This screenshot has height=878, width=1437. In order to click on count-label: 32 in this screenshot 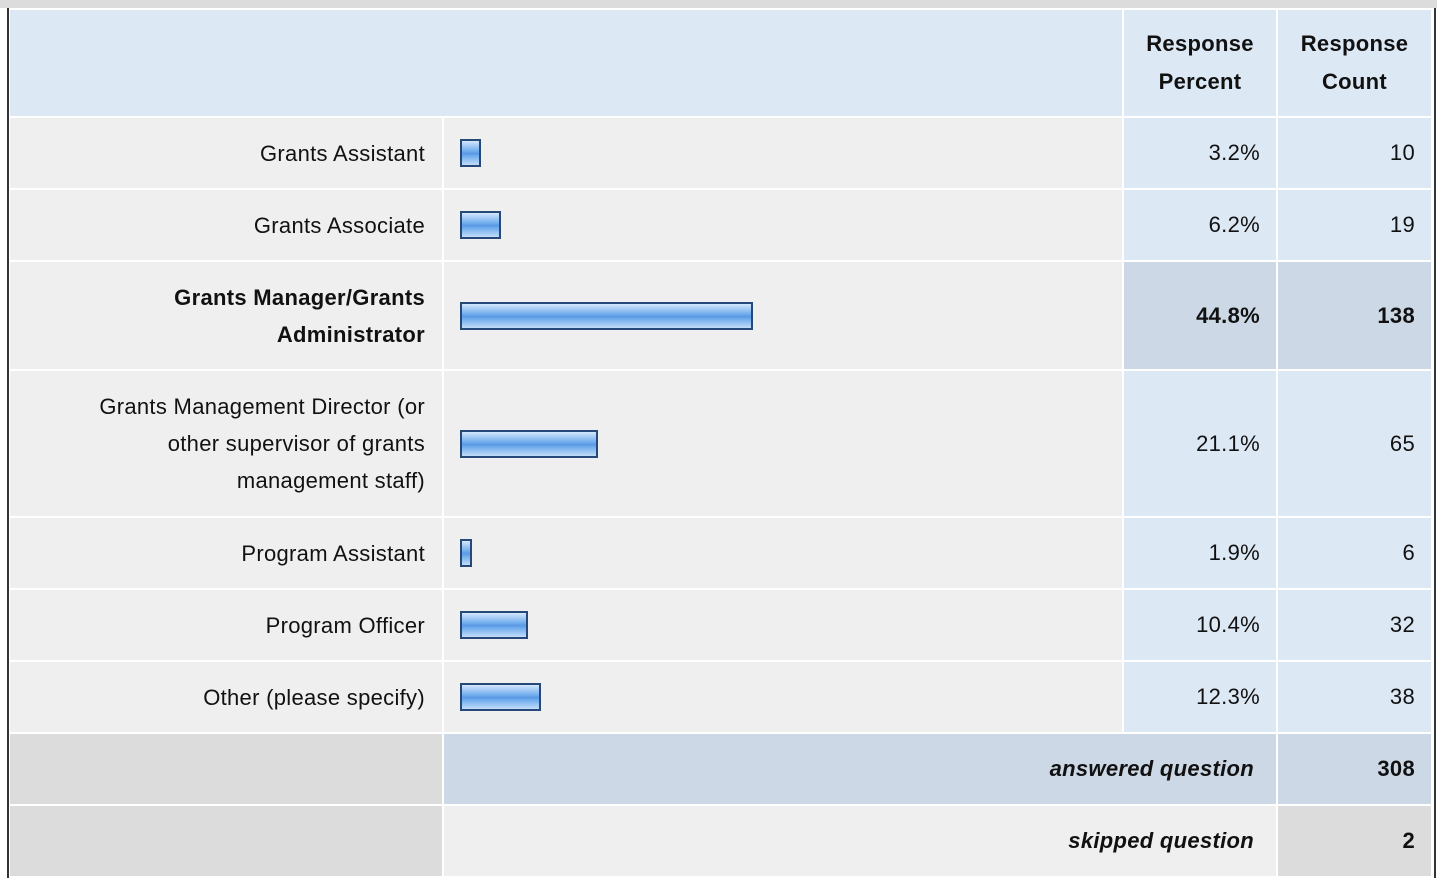, I will do `click(1354, 625)`.